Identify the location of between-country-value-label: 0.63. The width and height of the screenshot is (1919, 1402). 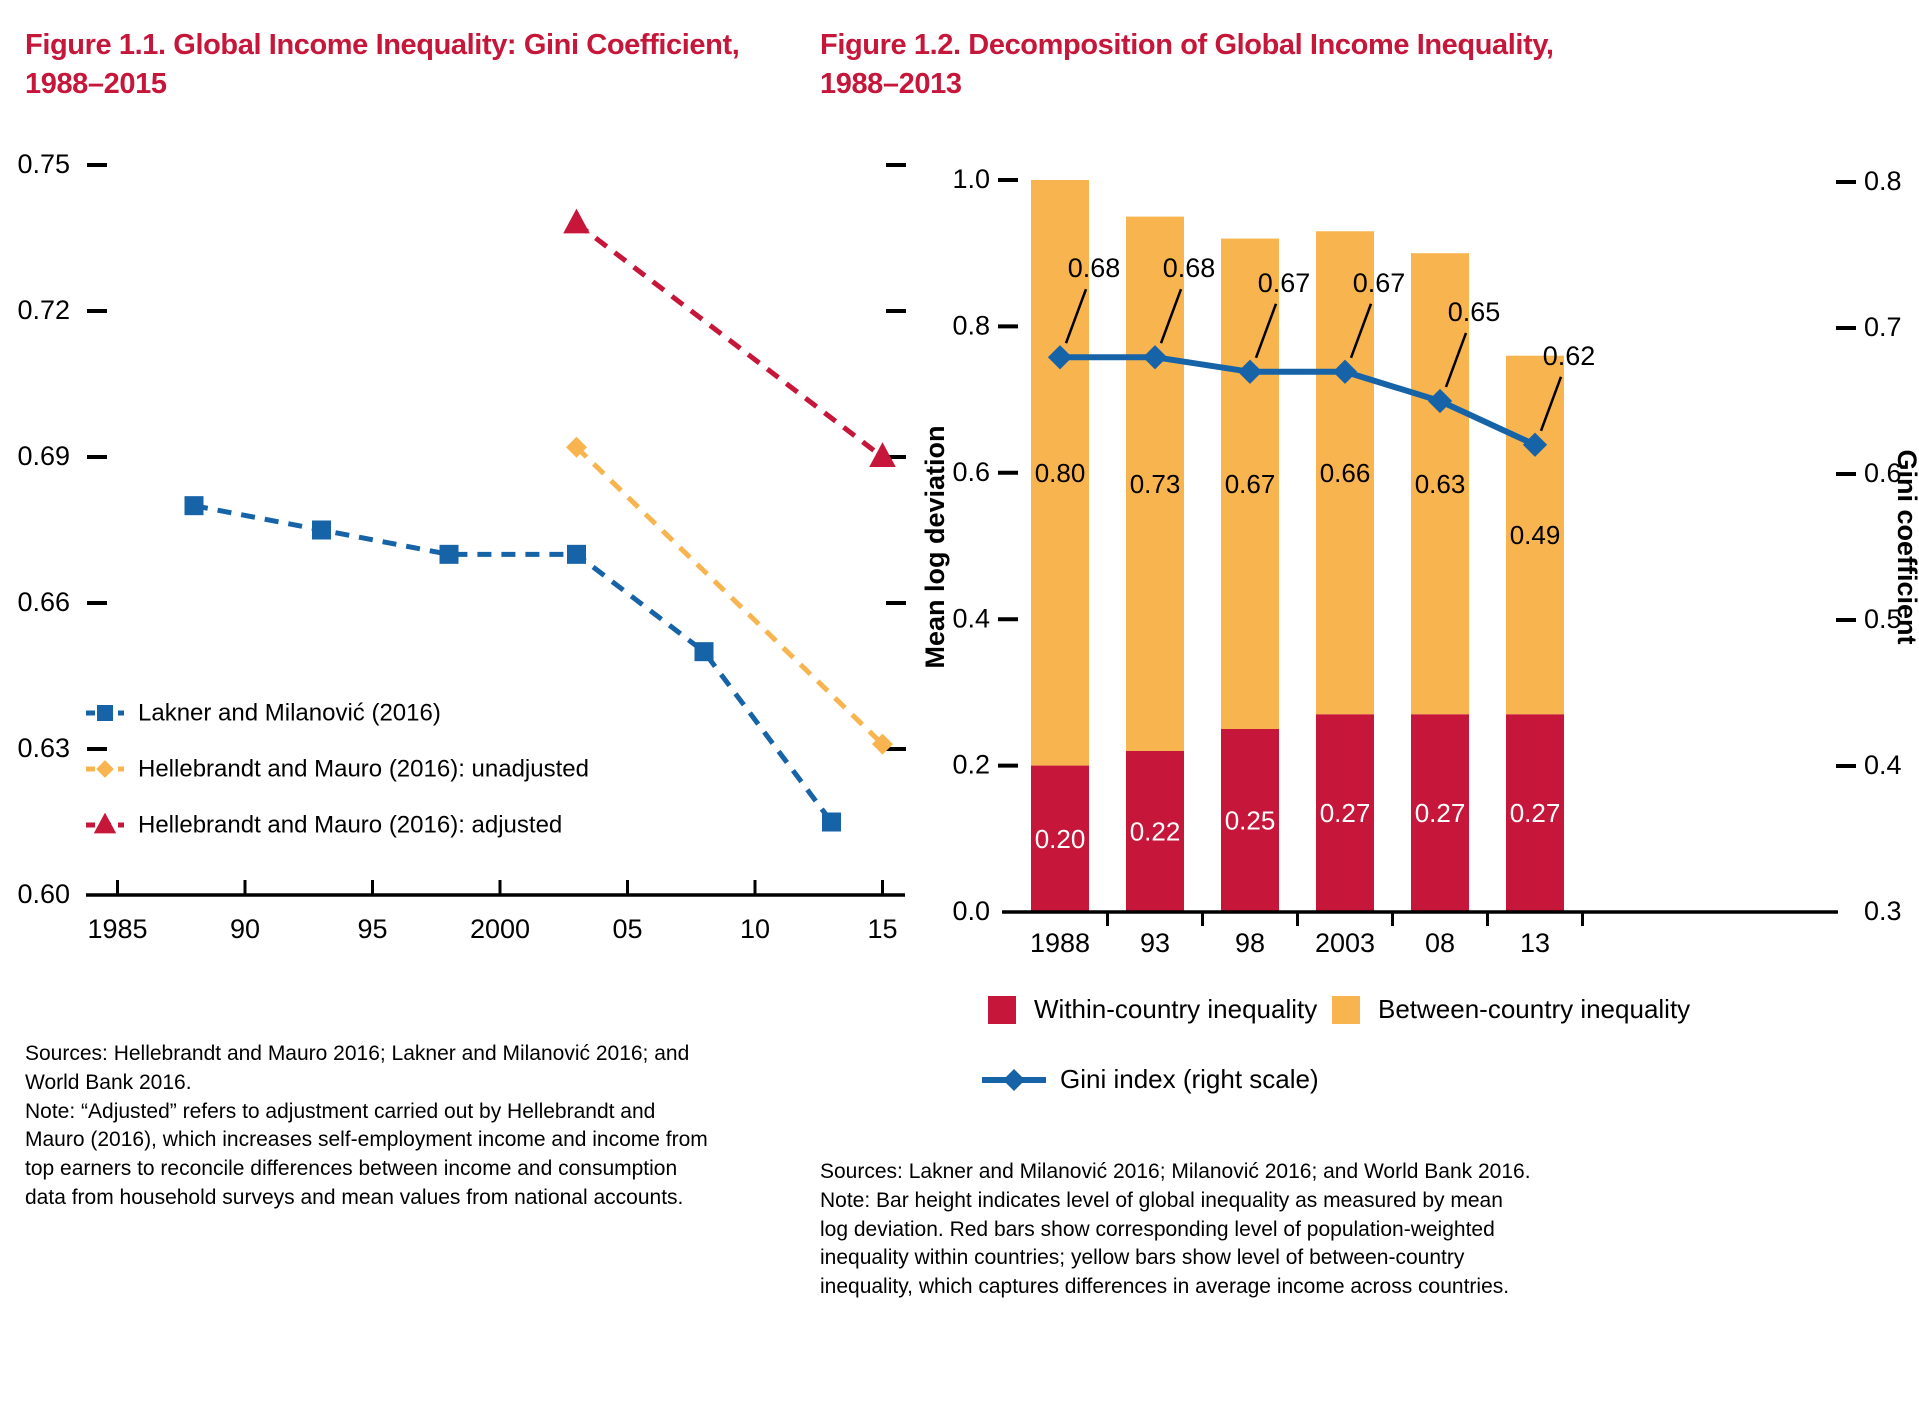
(1440, 484).